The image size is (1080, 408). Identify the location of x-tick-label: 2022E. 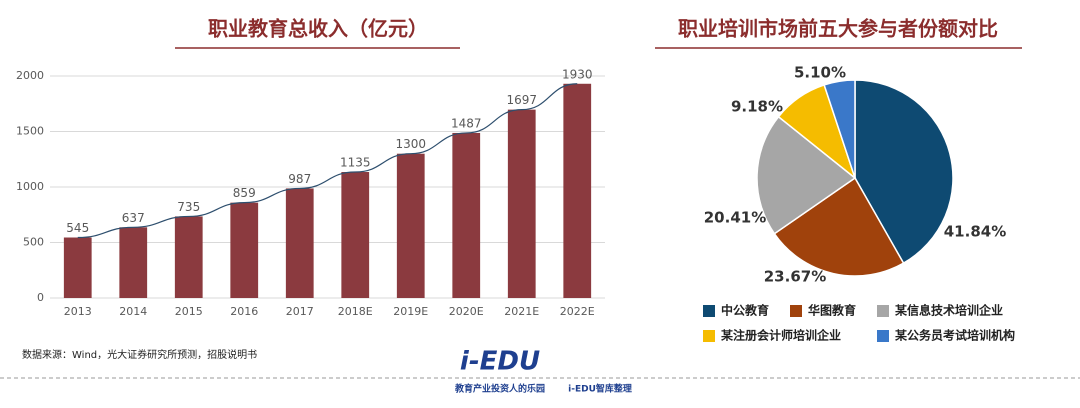
(577, 311).